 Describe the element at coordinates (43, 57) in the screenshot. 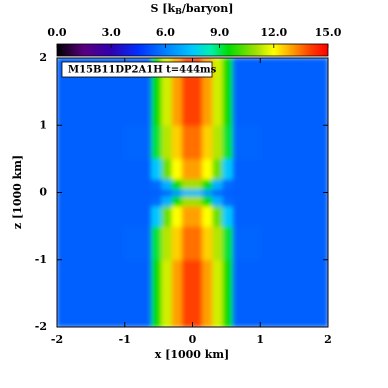

I see `y-tick-label: 2` at that location.